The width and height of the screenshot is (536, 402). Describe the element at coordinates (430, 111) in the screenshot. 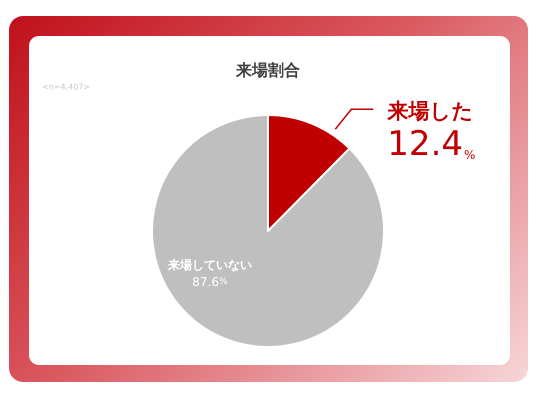

I see `slice-label: 来場した` at that location.